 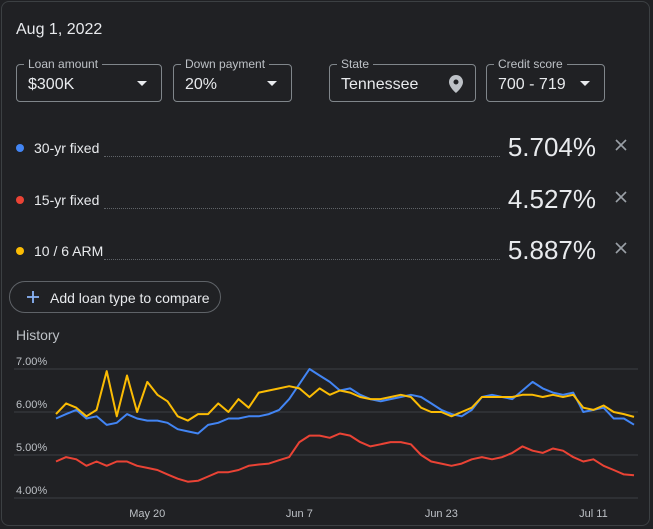 What do you see at coordinates (69, 251) in the screenshot?
I see `rate-name: 10 / 6 ARM` at bounding box center [69, 251].